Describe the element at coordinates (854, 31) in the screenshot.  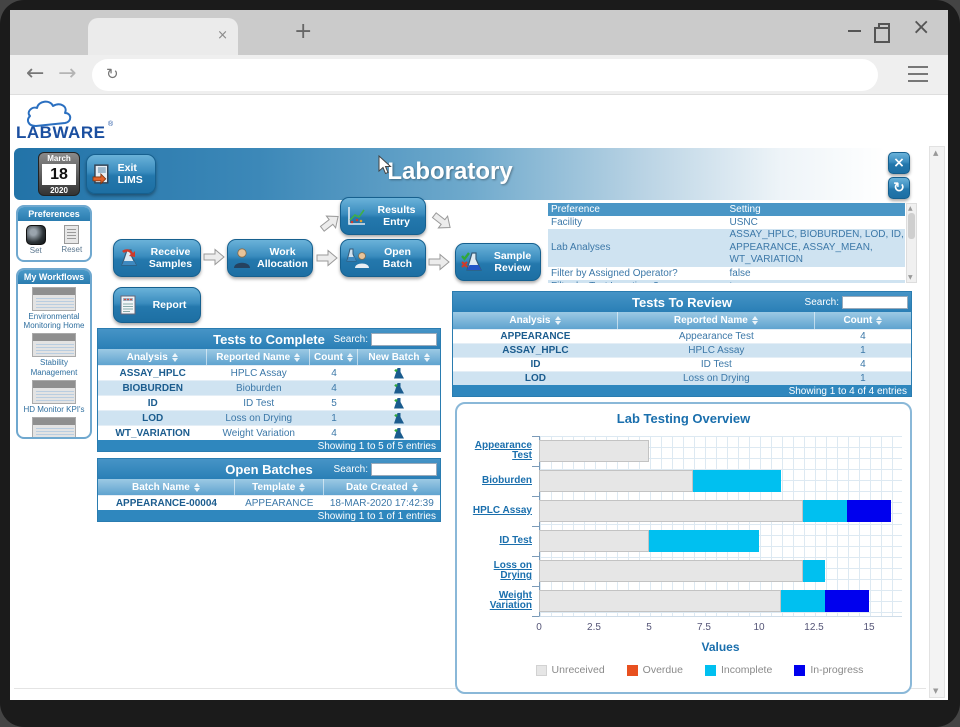
I see `minimize-icon` at that location.